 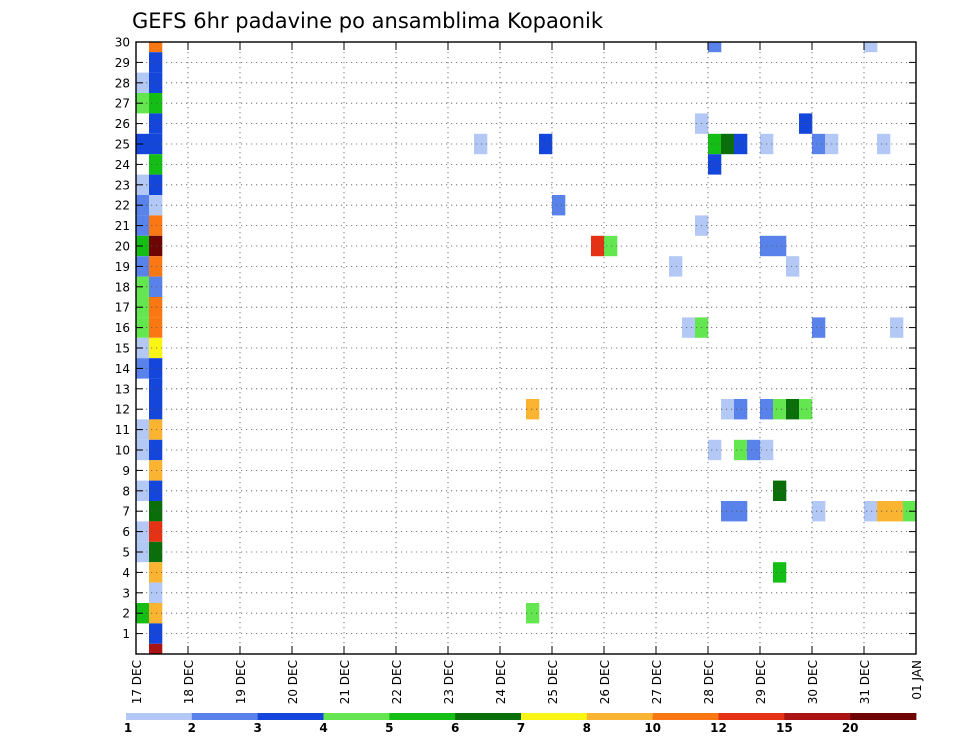 What do you see at coordinates (122, 389) in the screenshot?
I see `y-tick-label: 13` at bounding box center [122, 389].